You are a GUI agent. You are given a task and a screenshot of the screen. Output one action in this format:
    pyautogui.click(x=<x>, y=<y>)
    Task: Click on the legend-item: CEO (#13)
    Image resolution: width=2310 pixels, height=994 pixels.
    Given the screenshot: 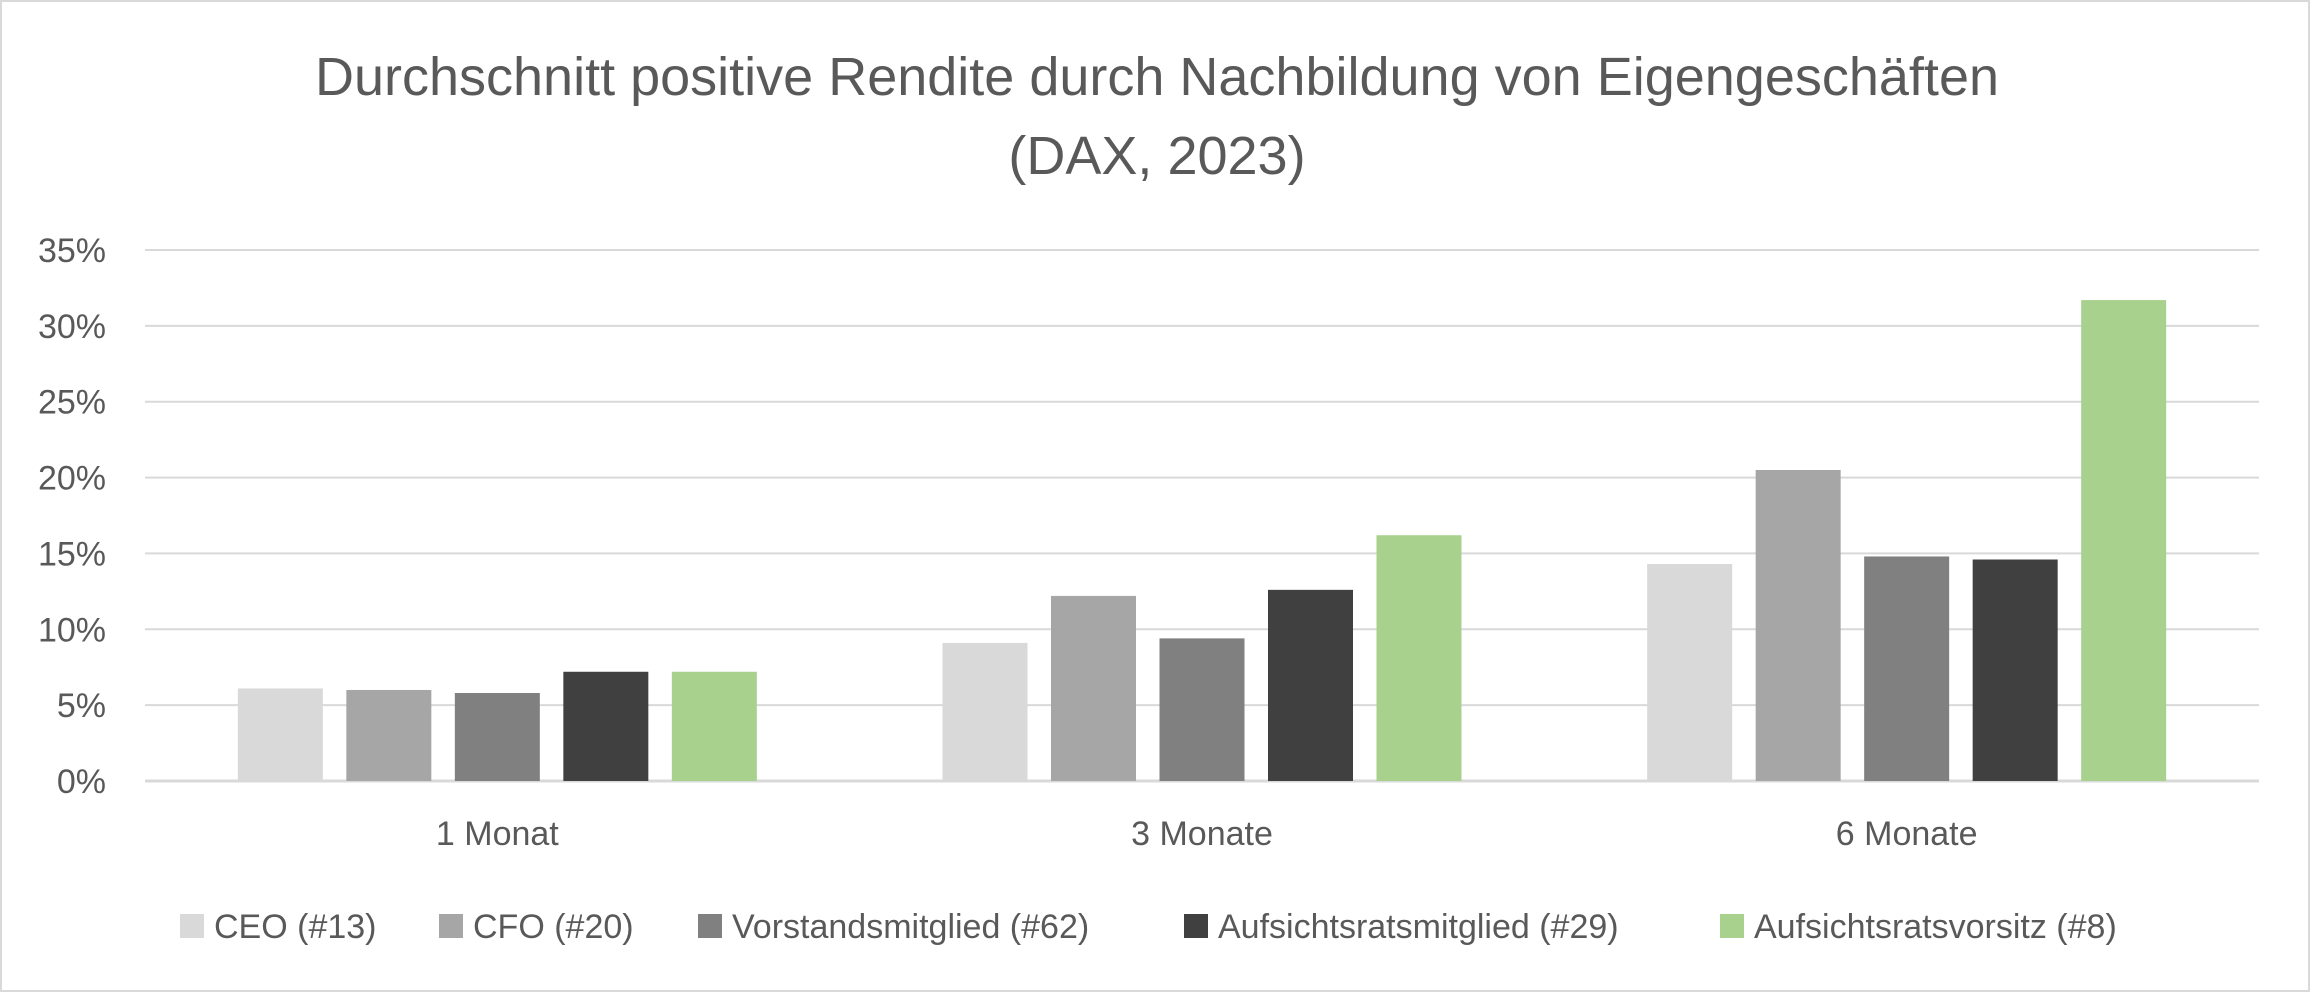 What is the action you would take?
    pyautogui.click(x=278, y=927)
    